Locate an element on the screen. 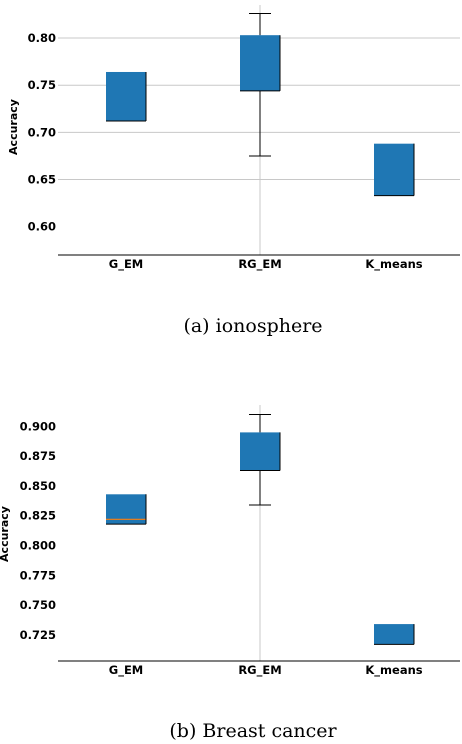 This screenshot has height=744, width=462. y-tick-label: 0.60 is located at coordinates (42, 227).